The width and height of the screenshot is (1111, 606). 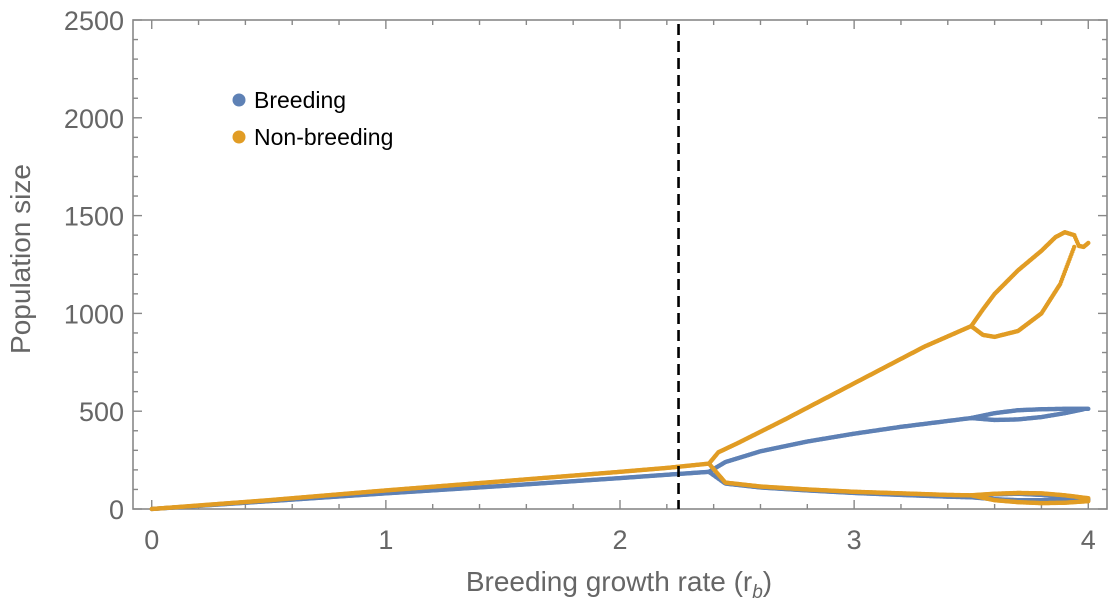 What do you see at coordinates (239, 137) in the screenshot?
I see `legend-marker-non-breeding` at bounding box center [239, 137].